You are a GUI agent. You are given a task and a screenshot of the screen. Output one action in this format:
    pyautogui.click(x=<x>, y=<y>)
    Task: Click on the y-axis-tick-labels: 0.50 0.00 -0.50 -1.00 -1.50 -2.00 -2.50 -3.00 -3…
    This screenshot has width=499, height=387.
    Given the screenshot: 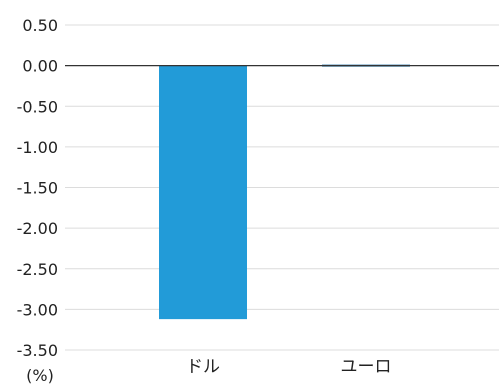 What is the action you would take?
    pyautogui.click(x=37, y=188)
    